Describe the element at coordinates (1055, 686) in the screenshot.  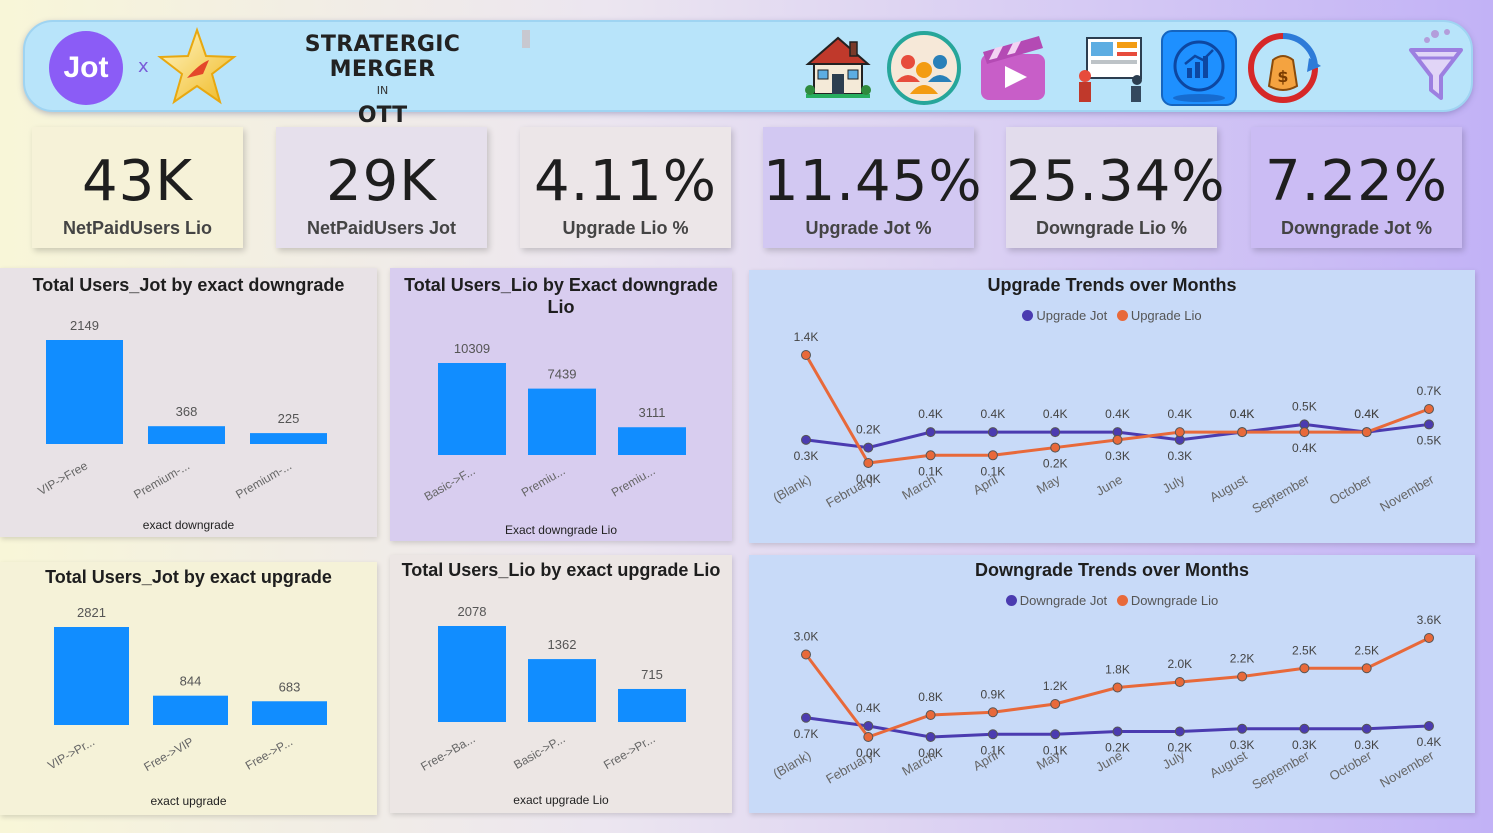
I see `data-label: 1.2K` at that location.